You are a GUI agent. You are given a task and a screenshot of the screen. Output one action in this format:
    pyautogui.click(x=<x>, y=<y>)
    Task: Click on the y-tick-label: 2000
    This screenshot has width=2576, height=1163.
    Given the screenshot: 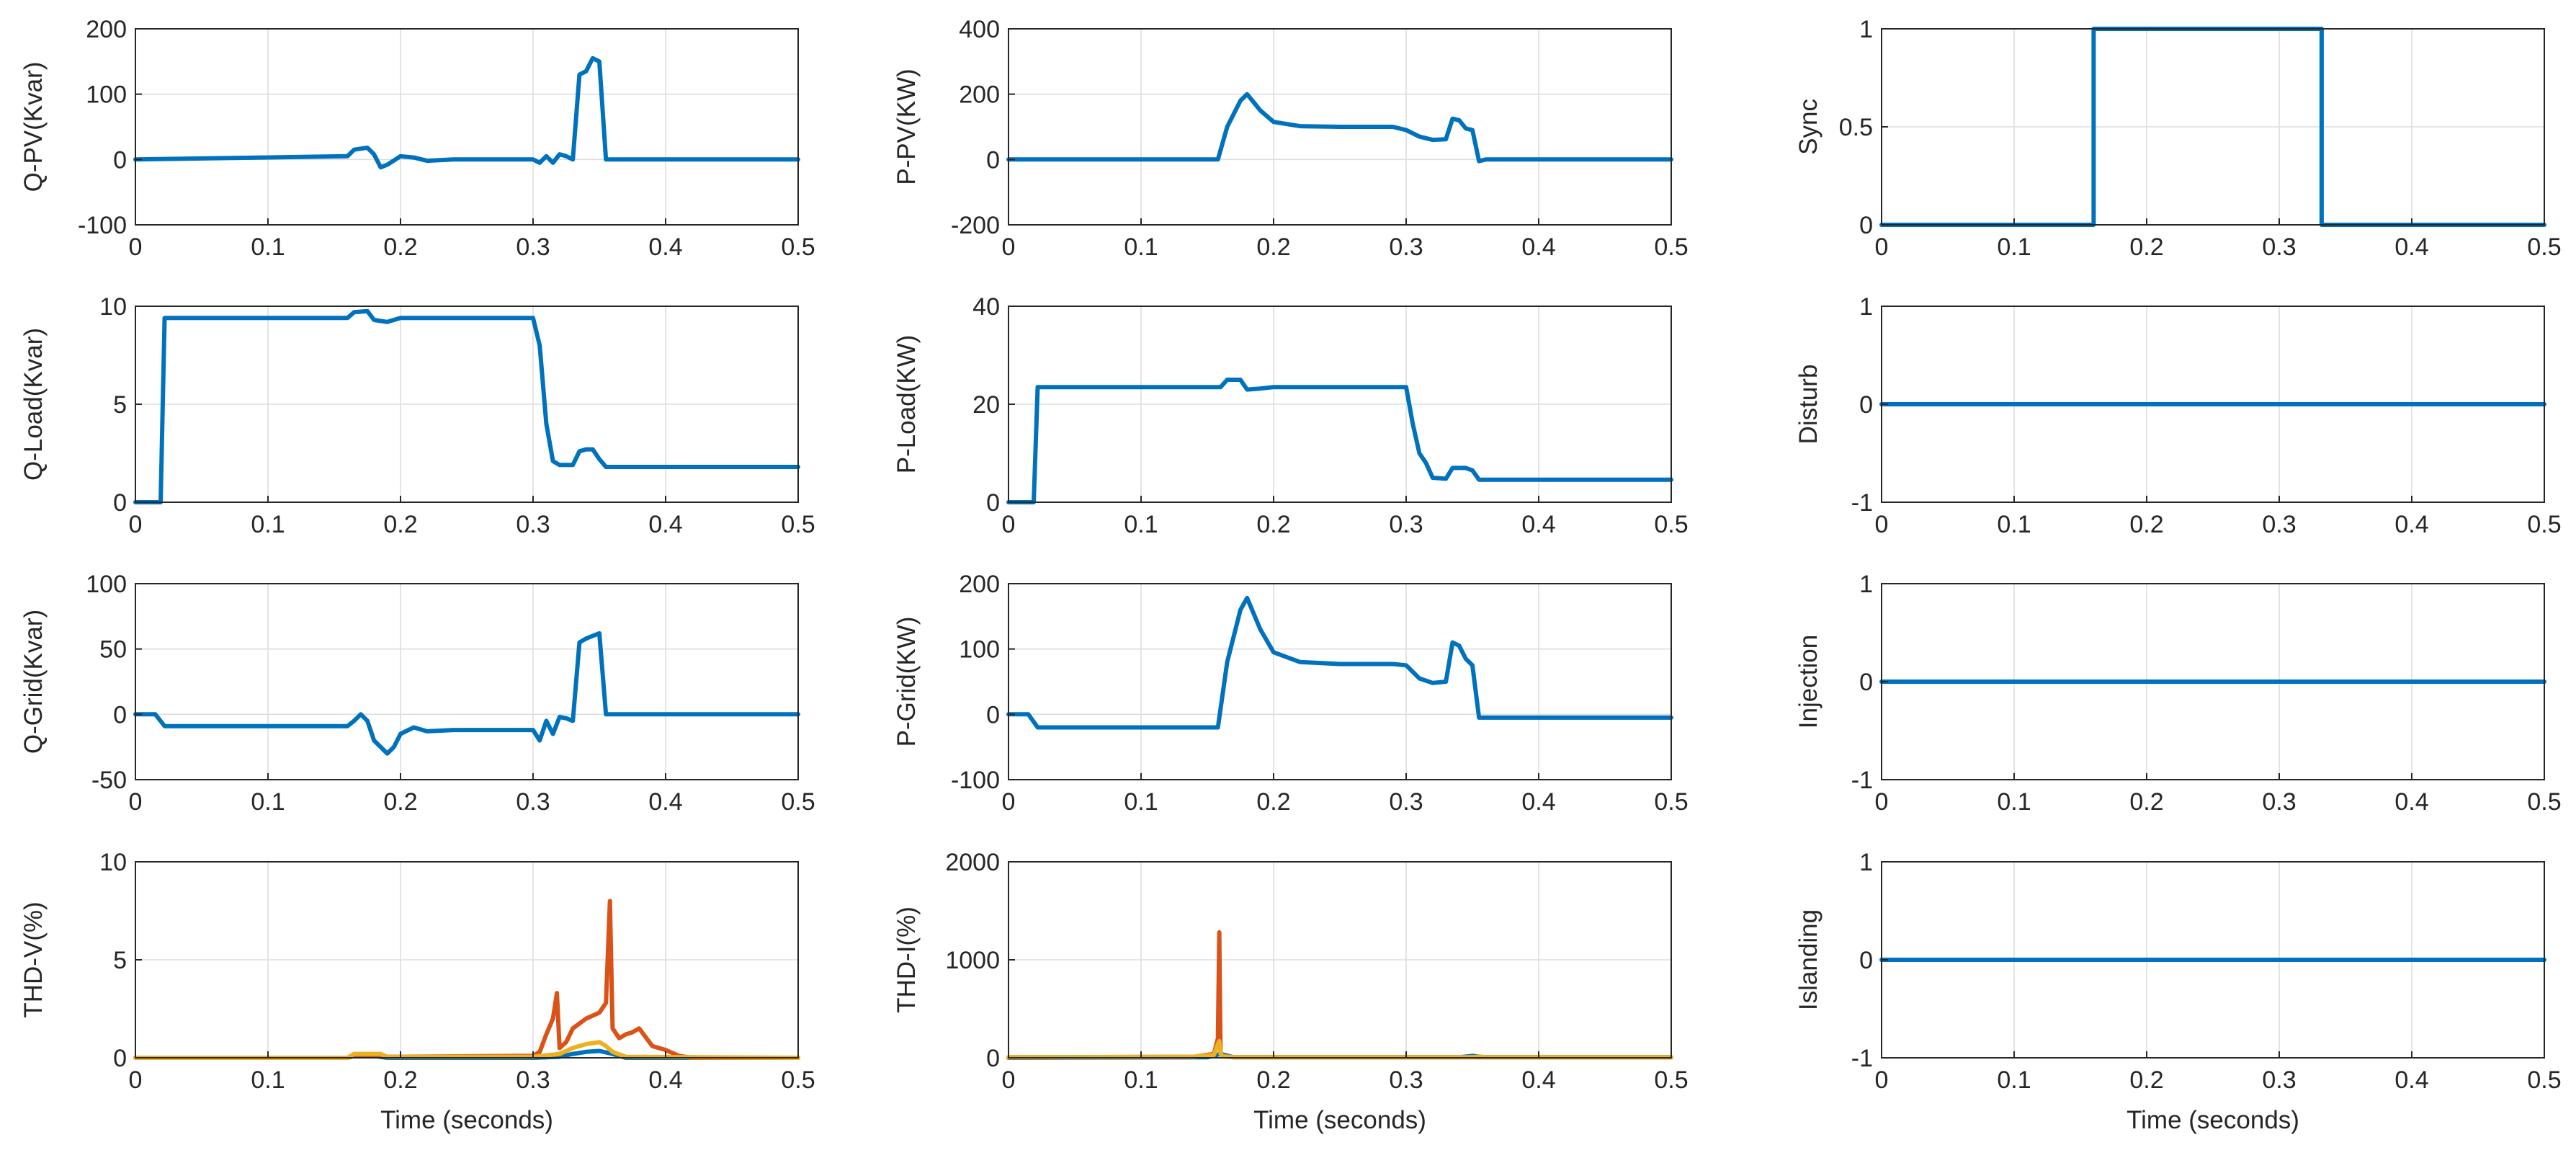 What is the action you would take?
    pyautogui.click(x=972, y=862)
    